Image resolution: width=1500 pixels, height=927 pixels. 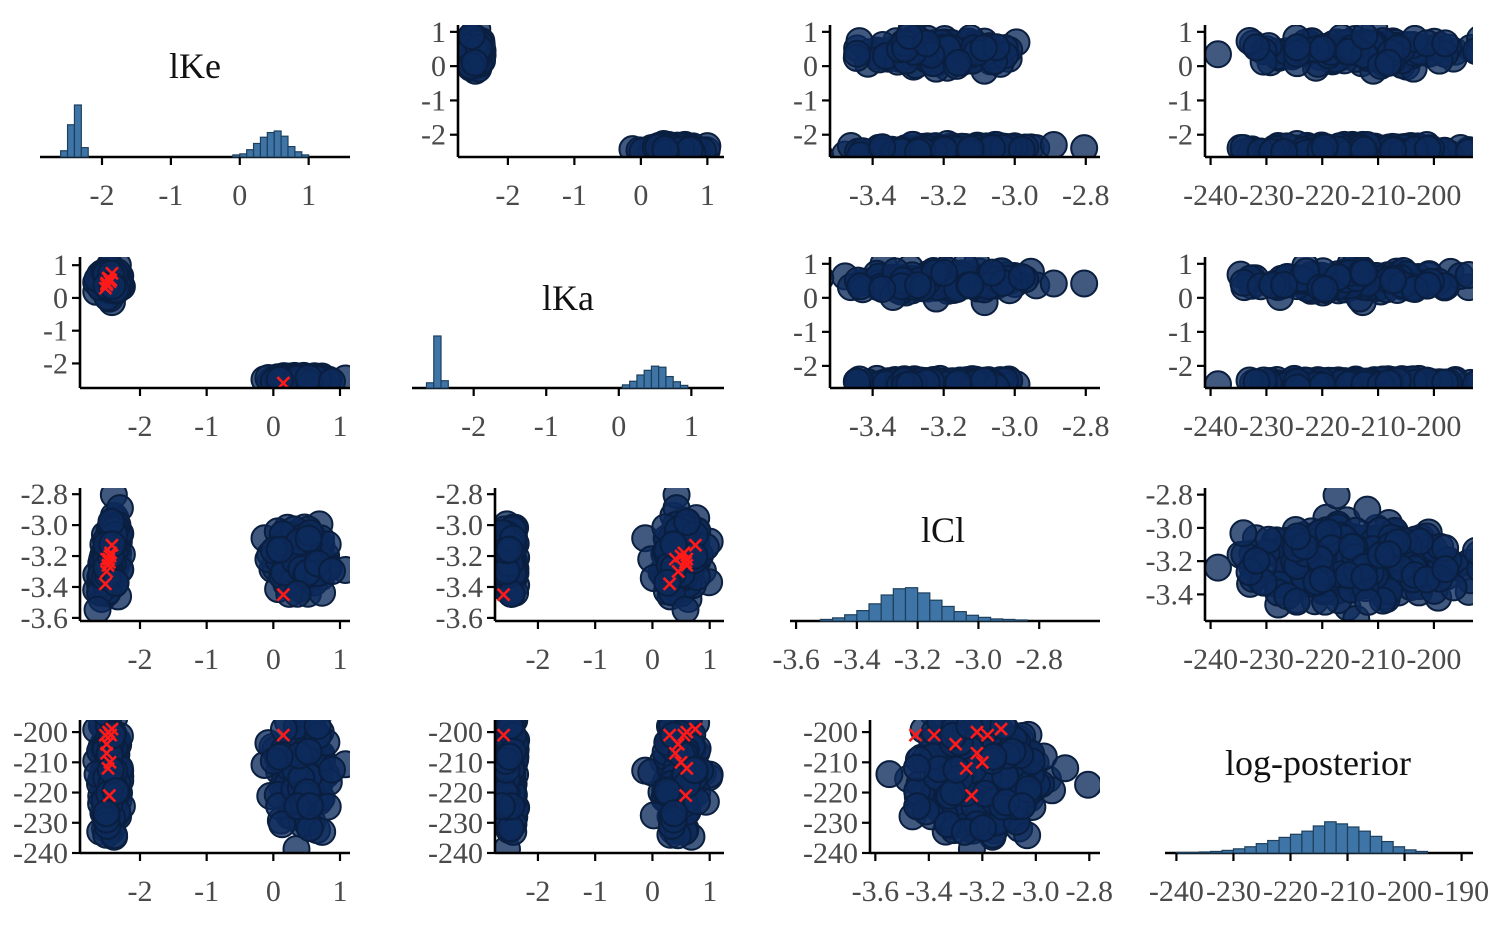 I want to click on diagonal-title-lKe: lKe, so click(x=195, y=66).